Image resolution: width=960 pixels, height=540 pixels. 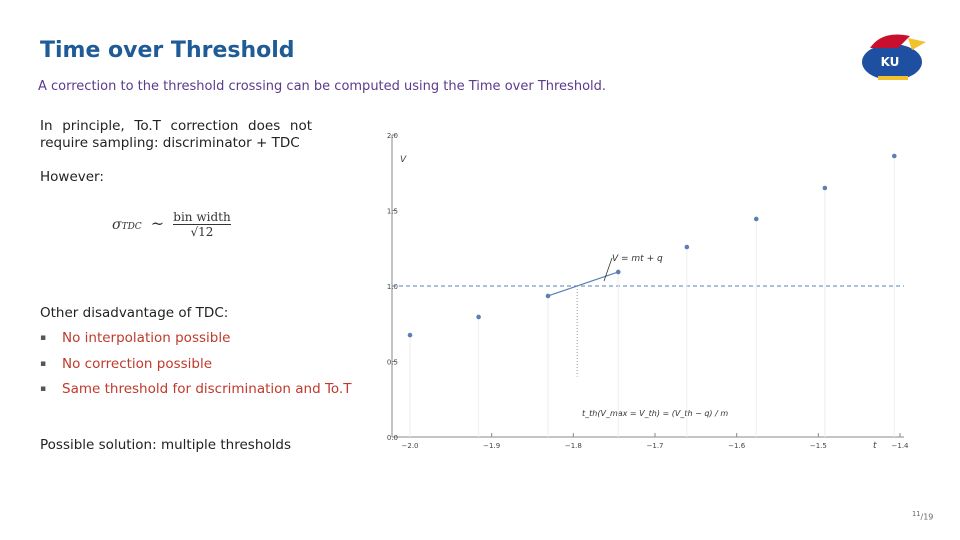 What do you see at coordinates (890, 41) in the screenshot?
I see `logo-head` at bounding box center [890, 41].